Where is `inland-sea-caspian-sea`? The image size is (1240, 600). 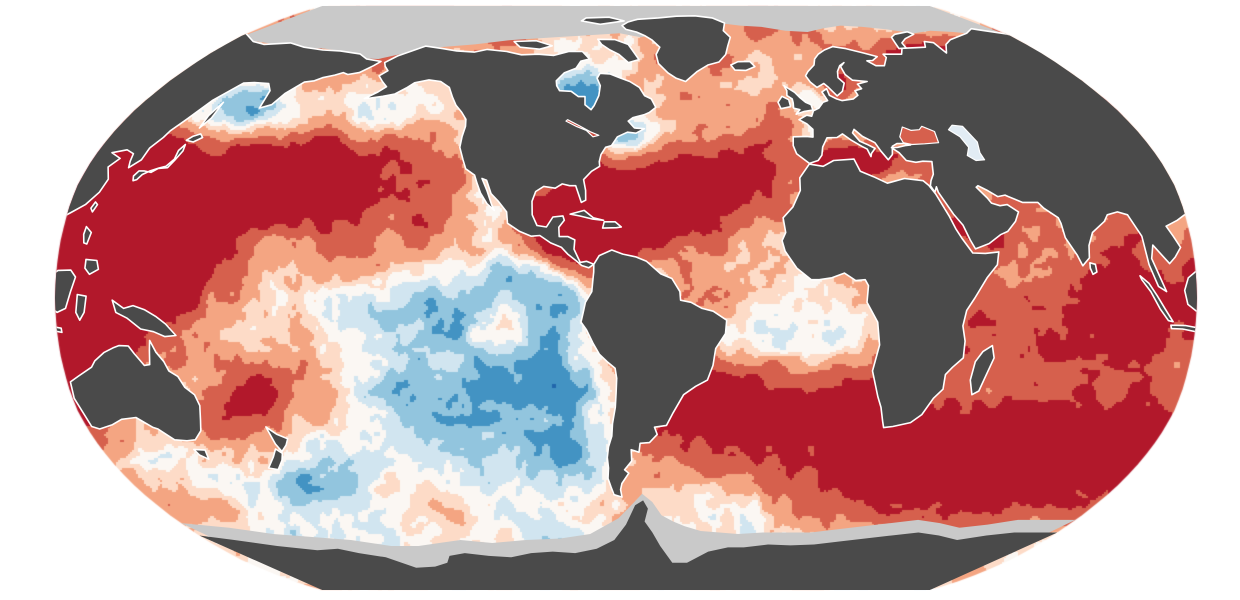
inland-sea-caspian-sea is located at coordinates (966, 143).